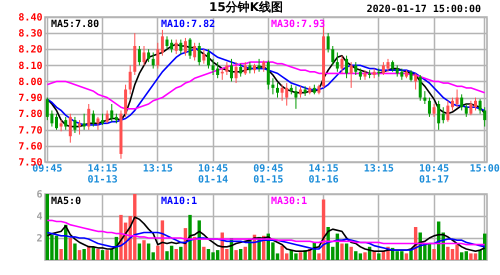 This screenshot has width=500, height=275. What do you see at coordinates (246, 7) in the screenshot?
I see `chart-title: 15分钟K线图` at bounding box center [246, 7].